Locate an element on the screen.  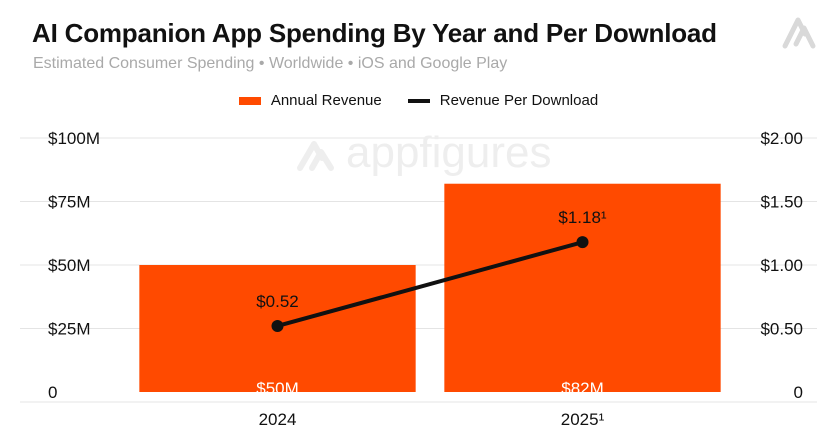
legend-swatch-line is located at coordinates (418, 100).